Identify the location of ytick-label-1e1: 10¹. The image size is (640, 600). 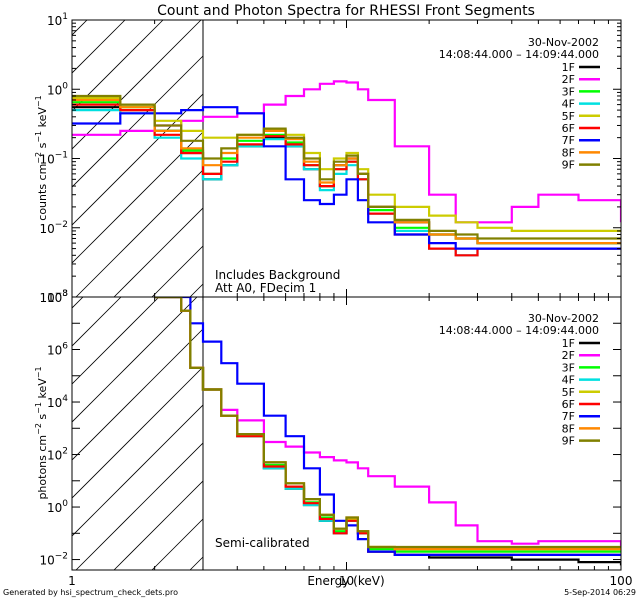
(57, 20).